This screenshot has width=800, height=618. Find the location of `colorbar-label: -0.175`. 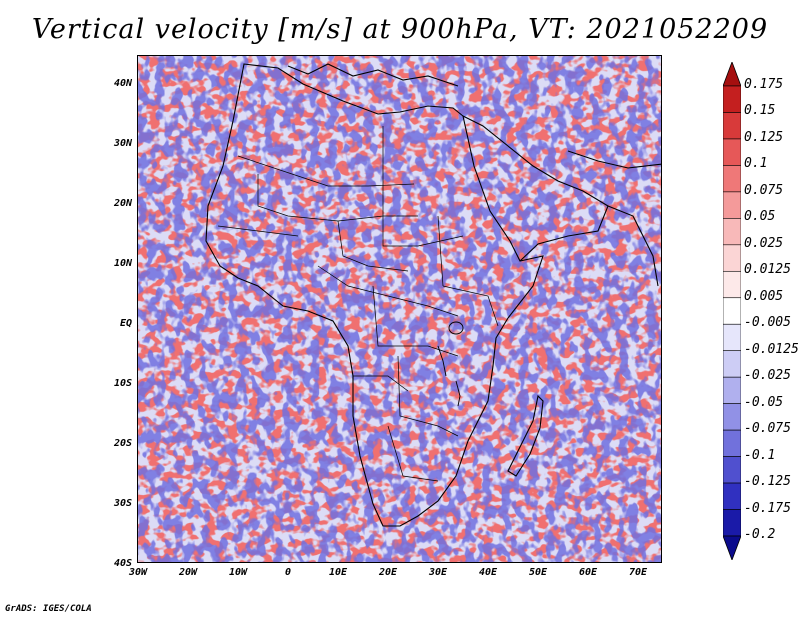

colorbar-label: -0.175 is located at coordinates (767, 508).